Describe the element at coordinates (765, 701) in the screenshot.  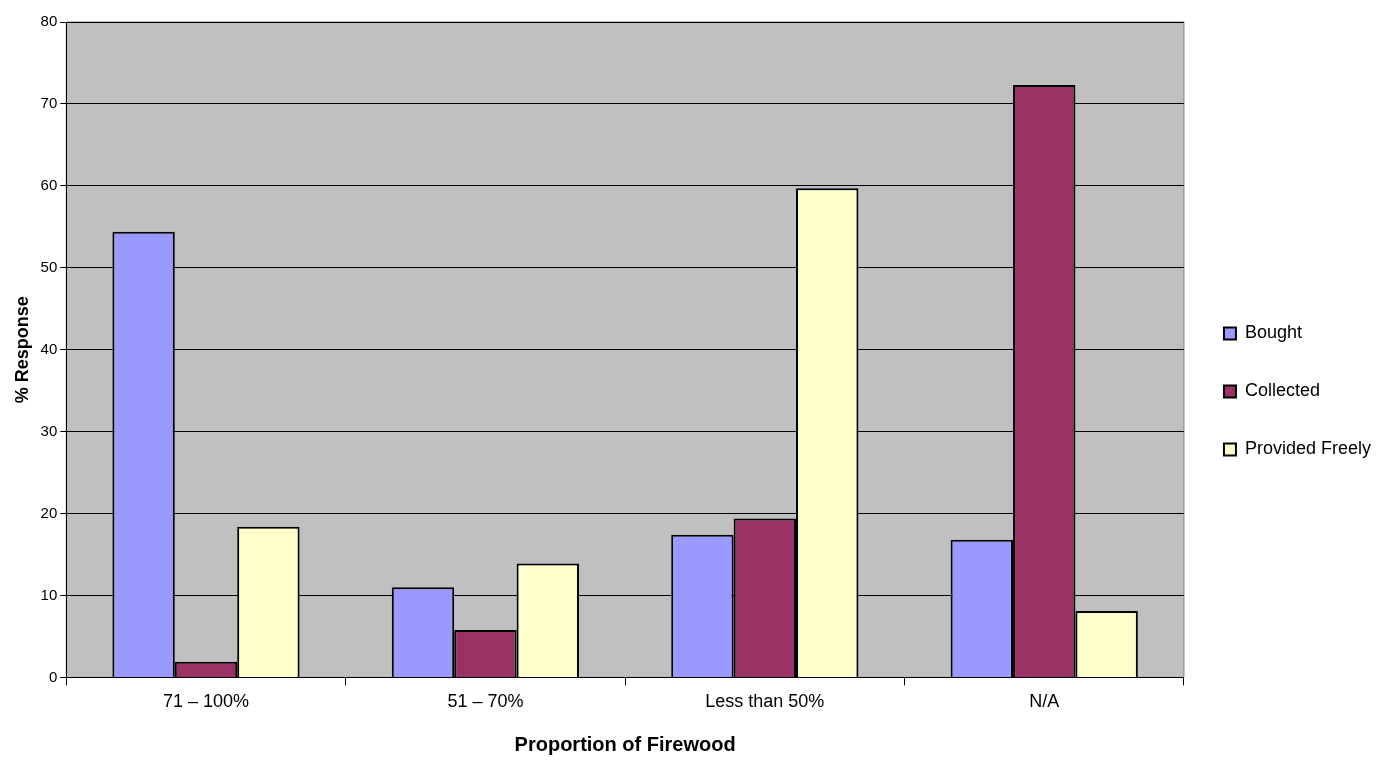
I see `x-tick-label: Less than 50%` at that location.